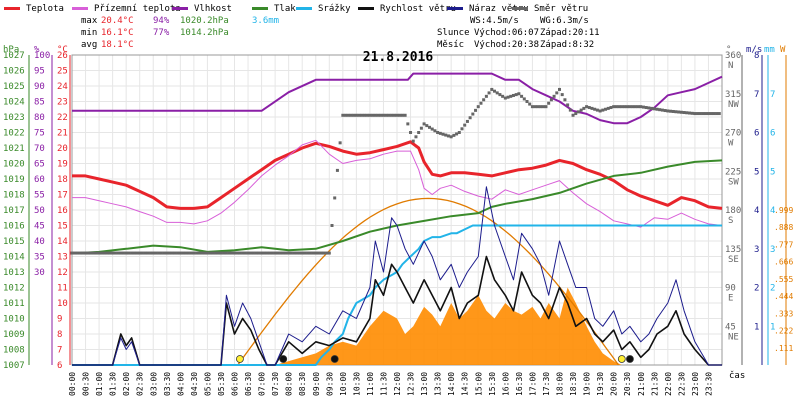 The image size is (800, 400). What do you see at coordinates (654, 384) in the screenshot?
I see `x-tick-label: 21:30` at bounding box center [654, 384].